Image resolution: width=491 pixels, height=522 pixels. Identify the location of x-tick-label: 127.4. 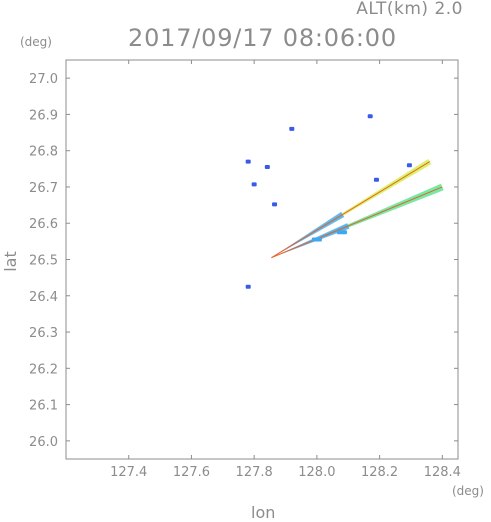
(128, 472).